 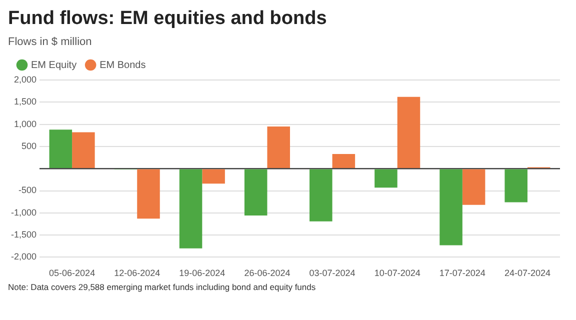 I want to click on y-tick-label: -1,500, so click(x=23, y=235).